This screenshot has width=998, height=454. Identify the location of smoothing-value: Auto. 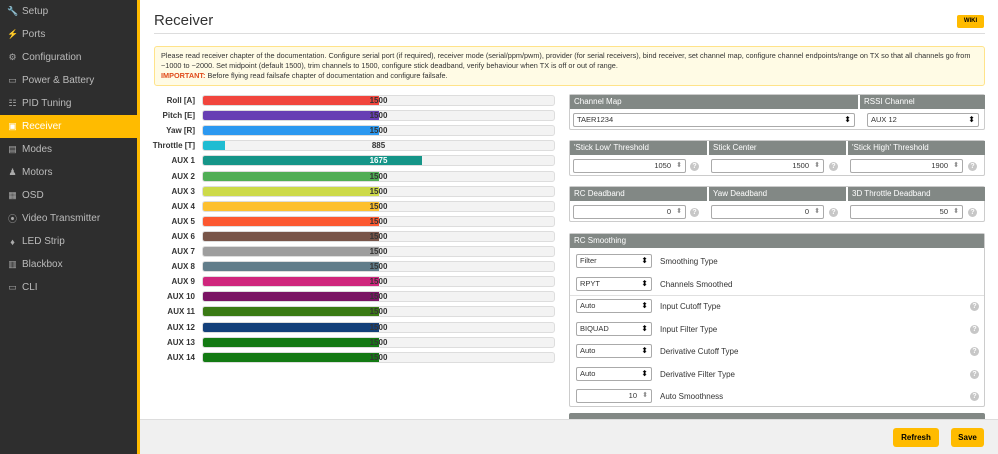
(588, 350).